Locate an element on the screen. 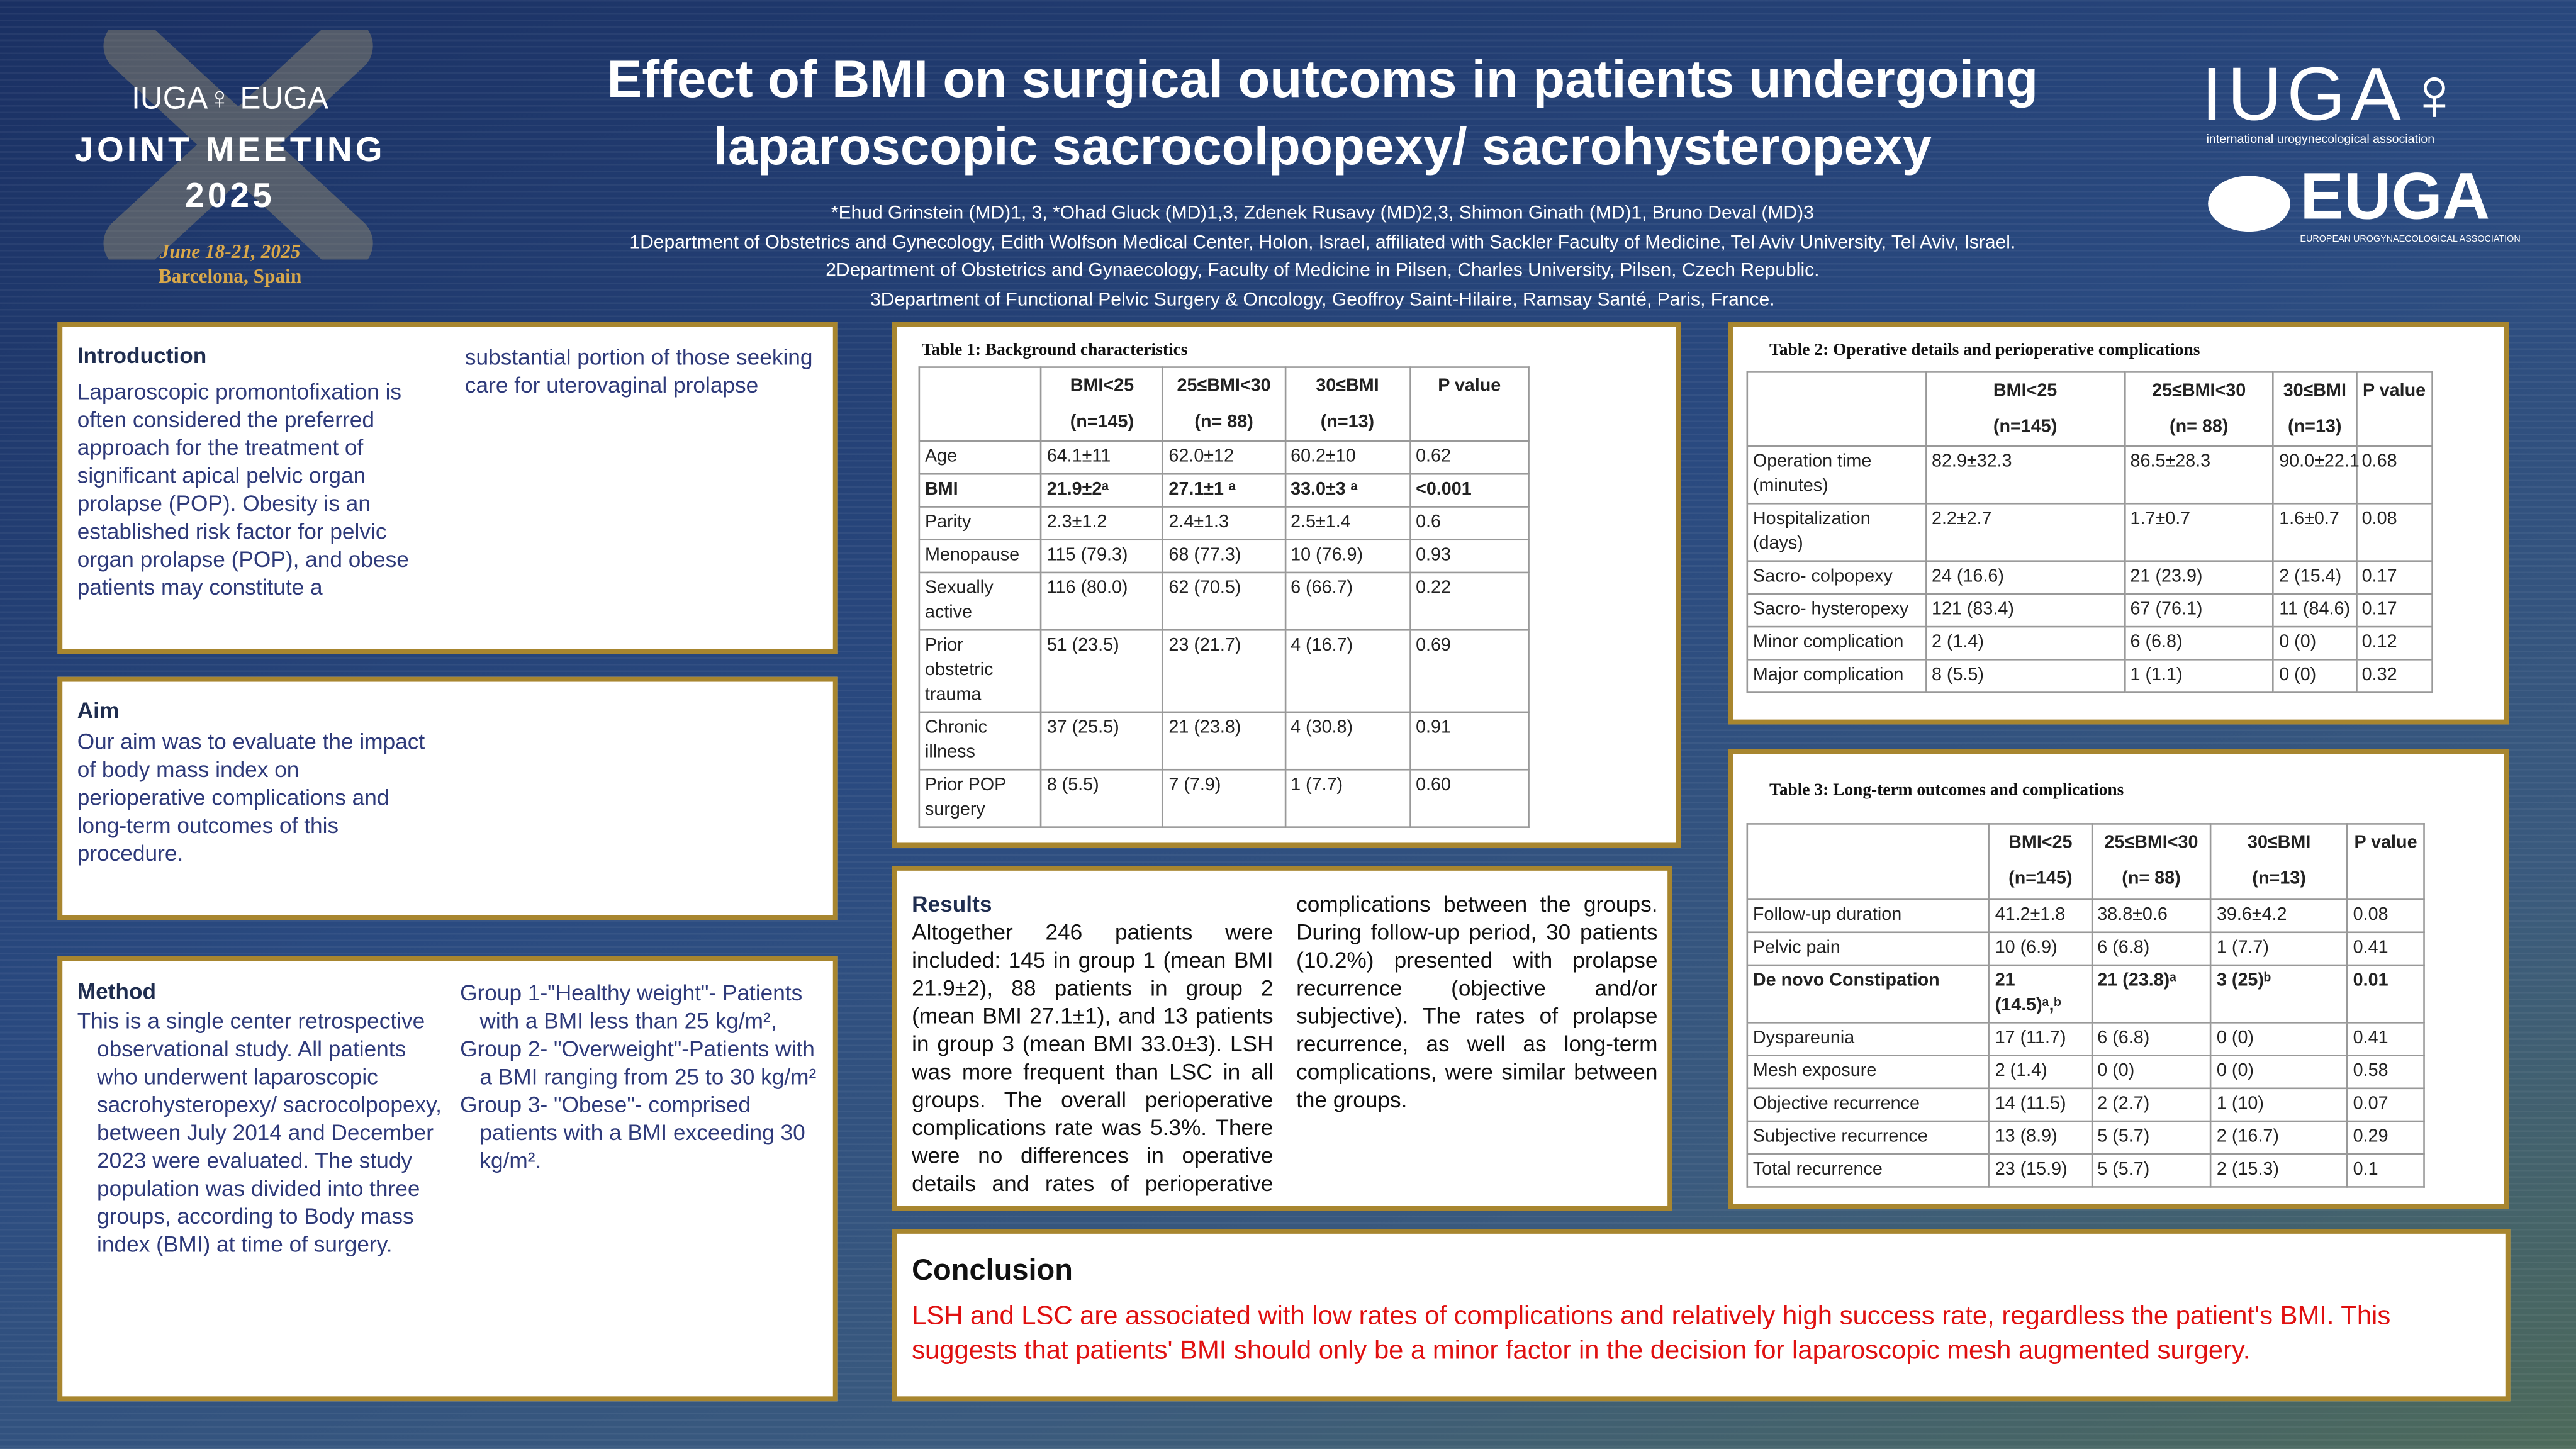 The image size is (2576, 1449). row-label: Subjective recurrence is located at coordinates (1868, 1137).